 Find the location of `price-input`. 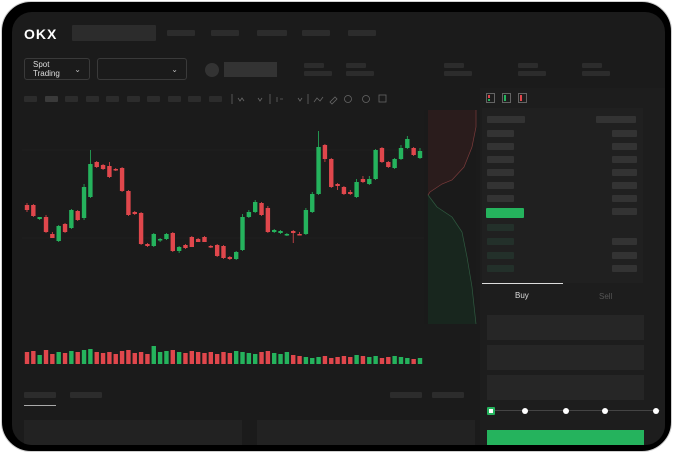

price-input is located at coordinates (565, 327).